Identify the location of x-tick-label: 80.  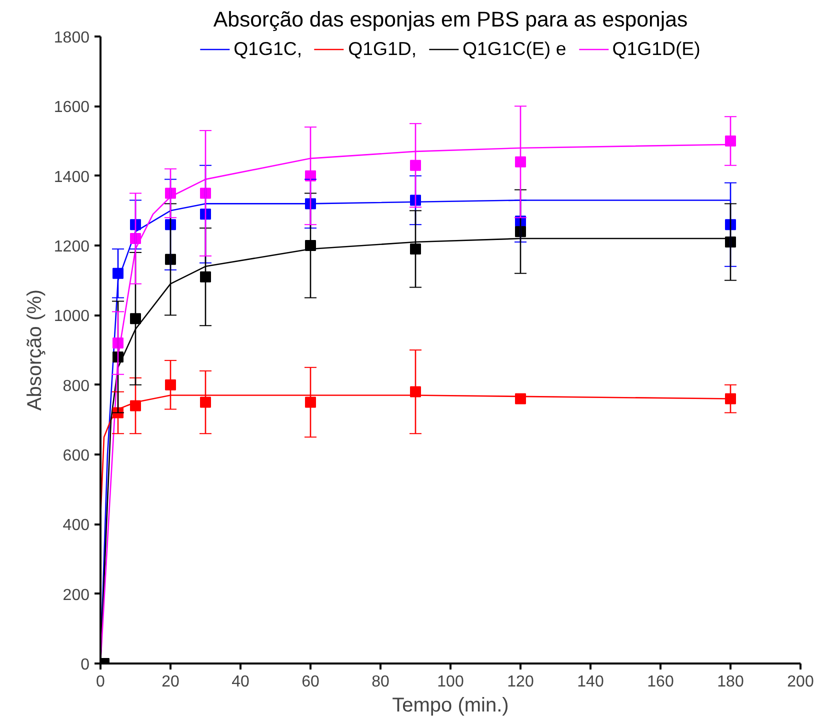
(381, 682).